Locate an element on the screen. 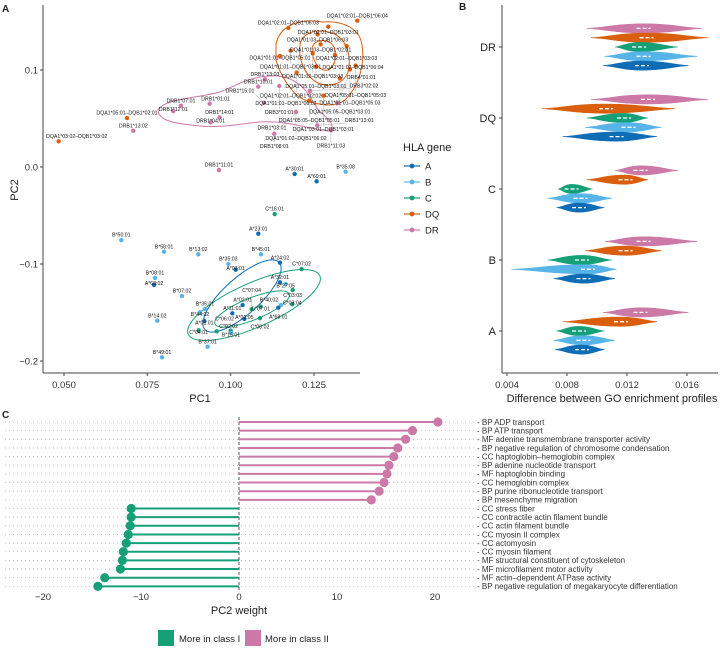 This screenshot has width=720, height=650. go-term-label: - CC haptoglobin–hemoglobin complex is located at coordinates (546, 456).